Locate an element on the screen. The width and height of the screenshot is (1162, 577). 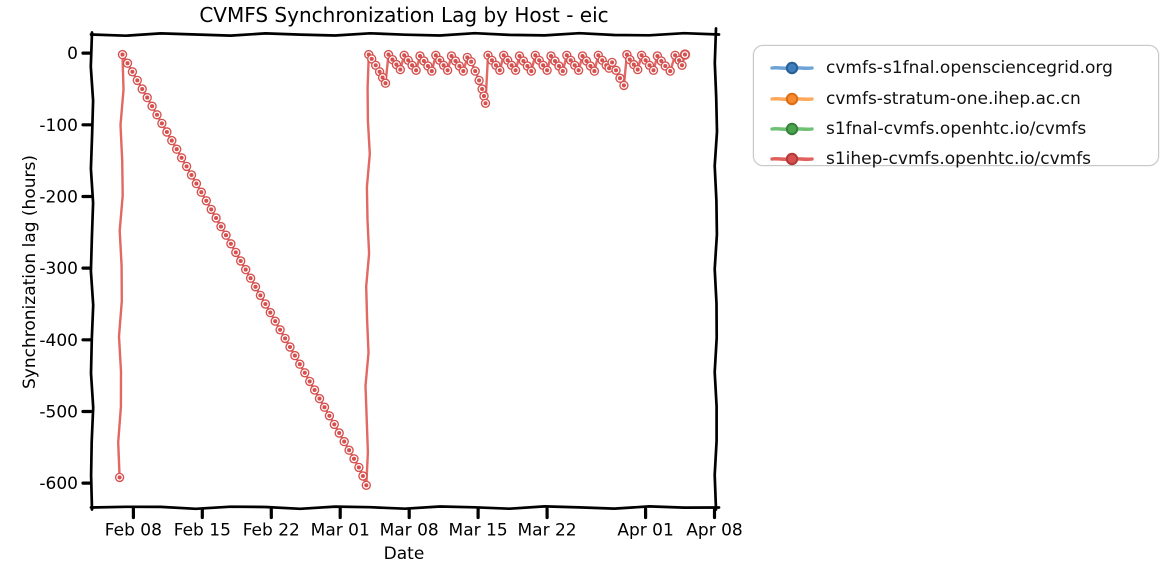
legend-item: cvmfs-s1fnal.opensciencegrid.org is located at coordinates (964, 68).